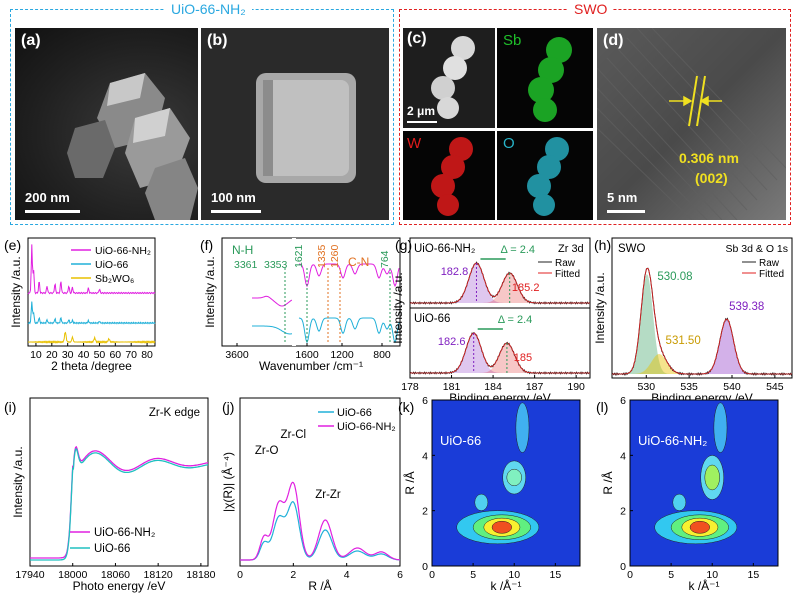 This screenshot has height=606, width=799. Describe the element at coordinates (342, 355) in the screenshot. I see `ftir-tick-label: 1200` at that location.